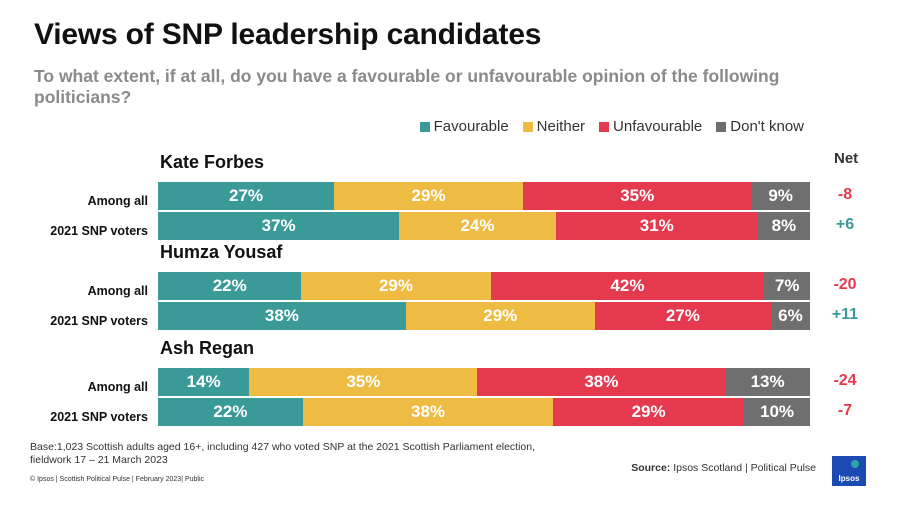 The height and width of the screenshot is (506, 900). I want to click on net-value: -24, so click(845, 380).